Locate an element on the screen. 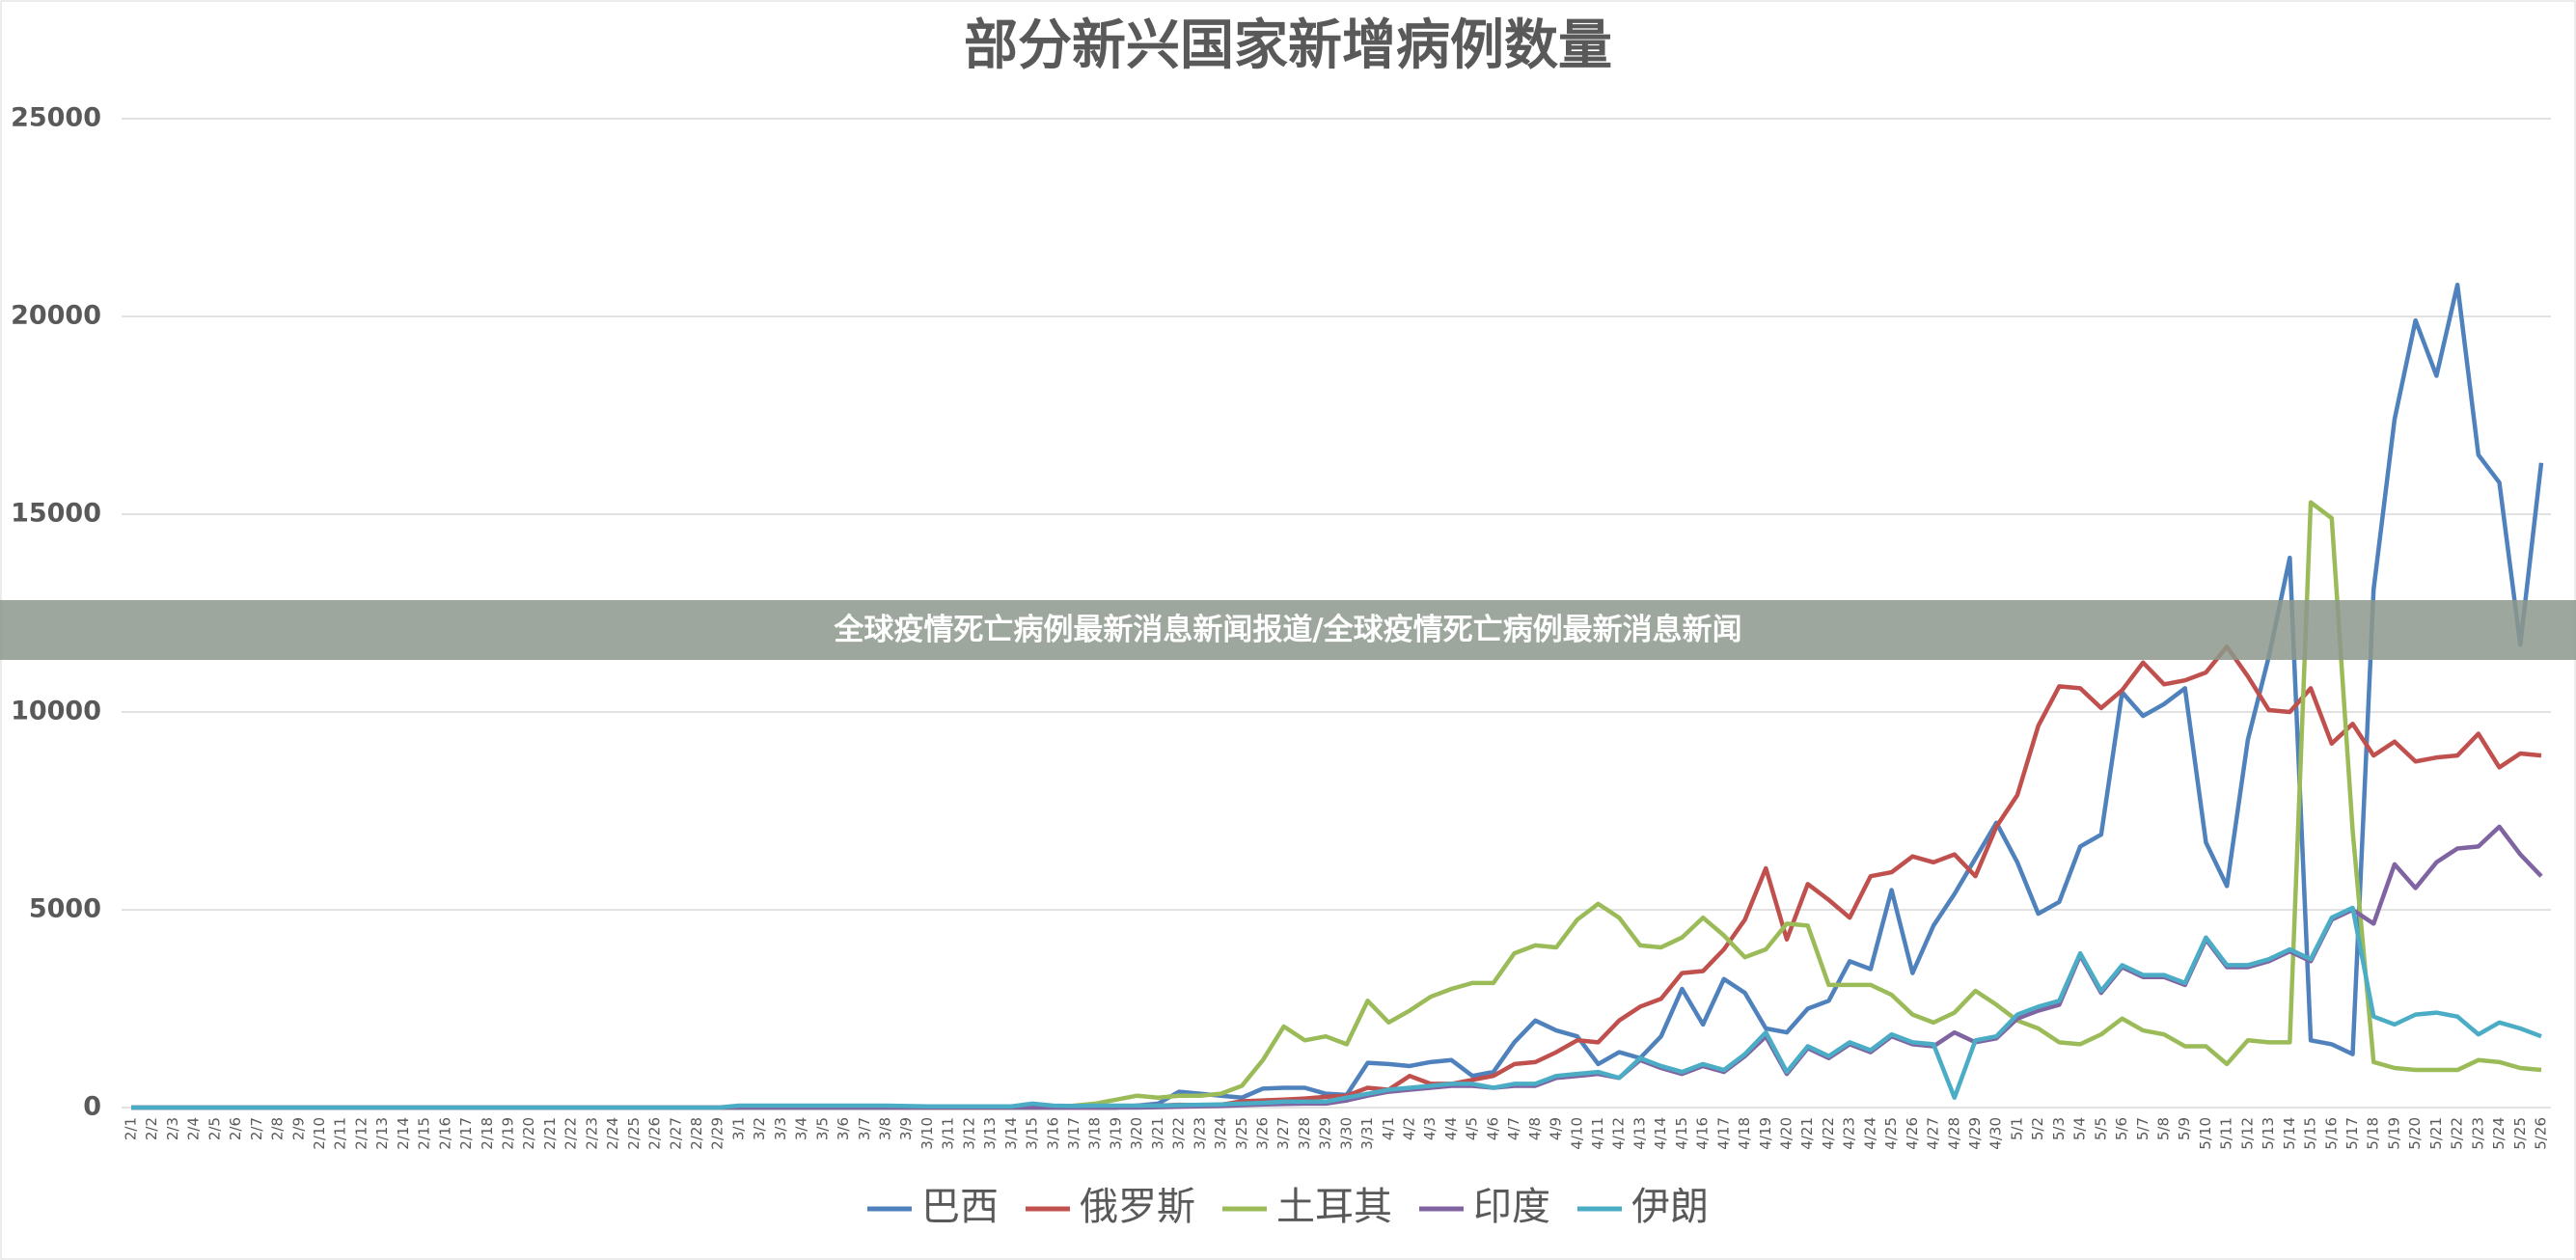  x-tick-label: 4/2 is located at coordinates (1410, 1128).